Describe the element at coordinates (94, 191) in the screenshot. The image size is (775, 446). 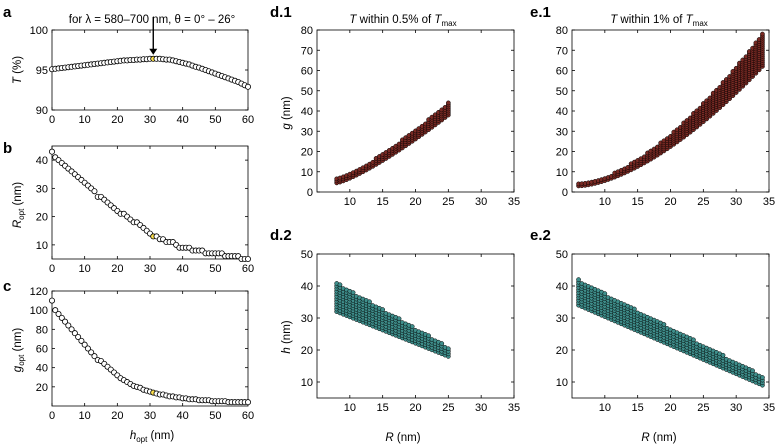
I see `data-point-b` at that location.